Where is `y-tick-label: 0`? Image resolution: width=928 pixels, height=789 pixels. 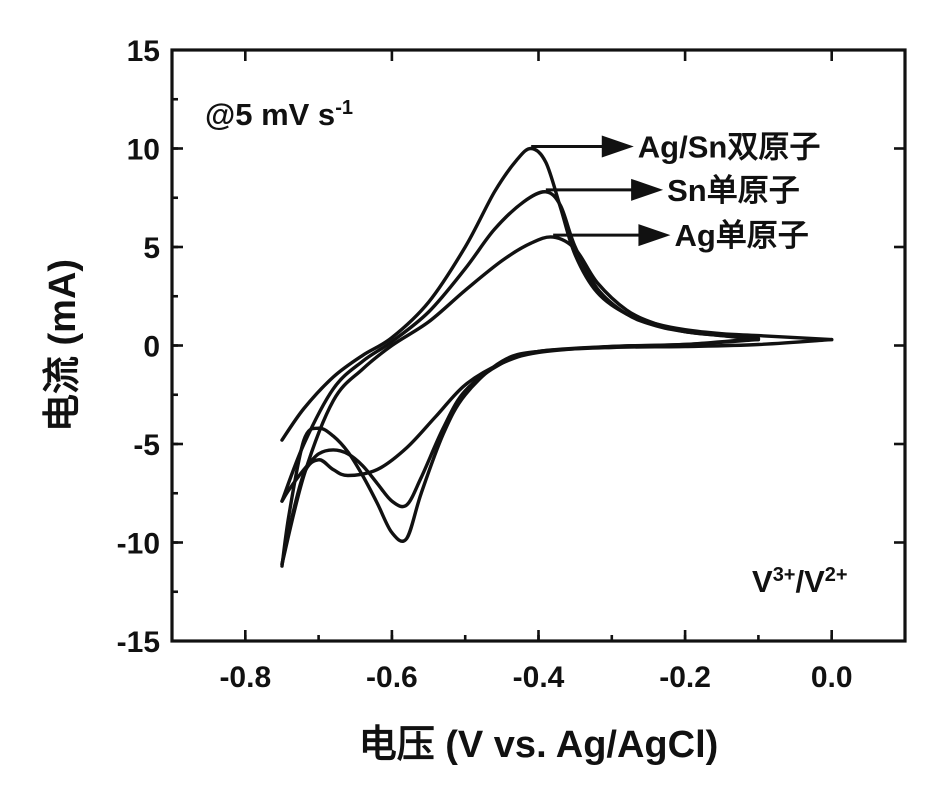 y-tick-label: 0 is located at coordinates (151, 347).